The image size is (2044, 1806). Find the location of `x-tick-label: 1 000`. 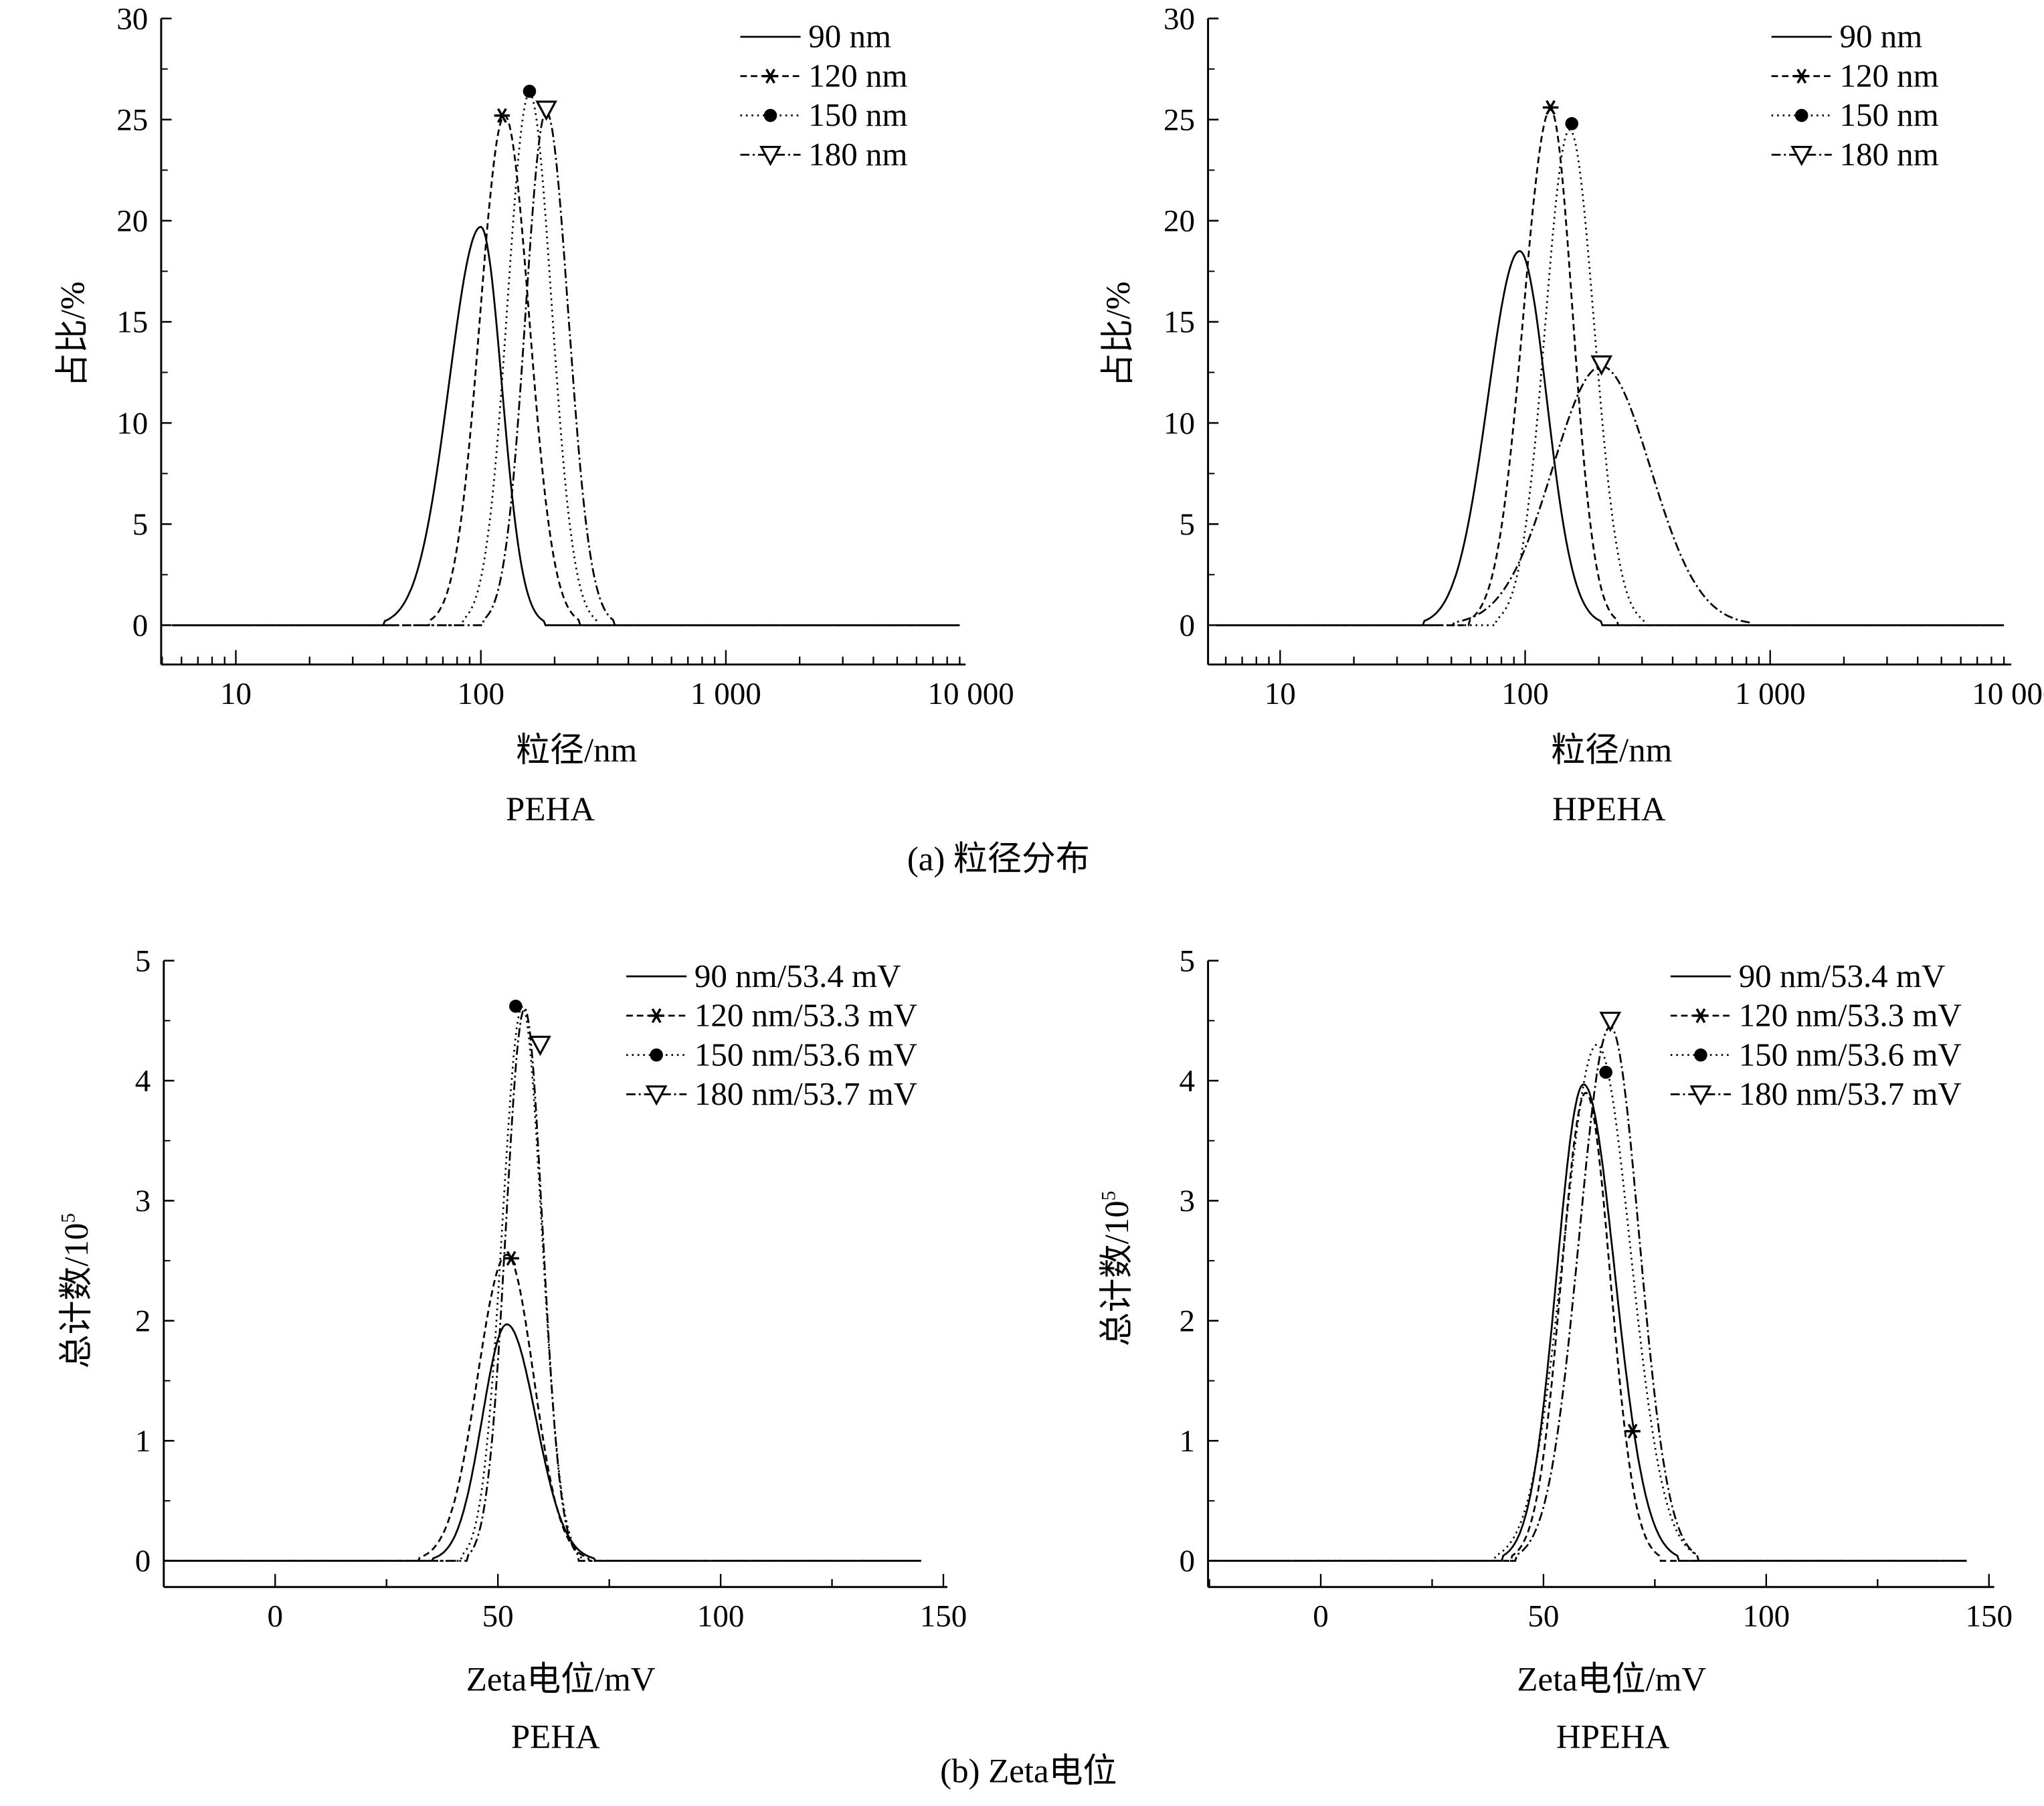

x-tick-label: 1 000 is located at coordinates (1770, 693).